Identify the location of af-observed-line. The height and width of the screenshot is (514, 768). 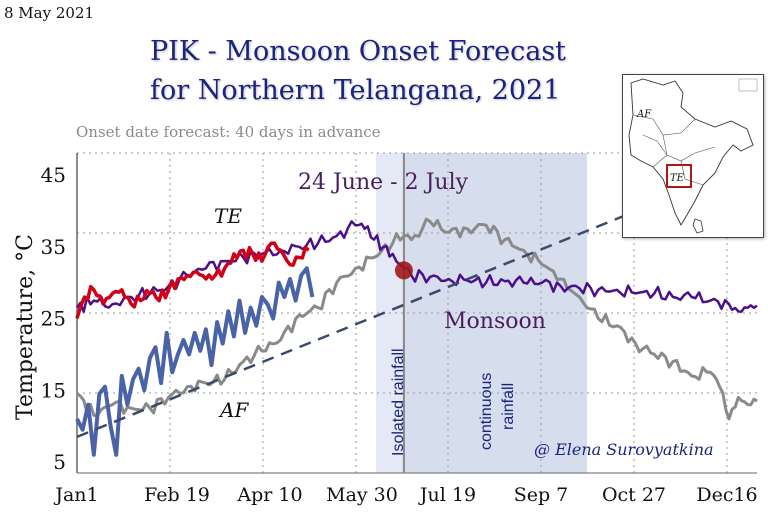
(195, 361).